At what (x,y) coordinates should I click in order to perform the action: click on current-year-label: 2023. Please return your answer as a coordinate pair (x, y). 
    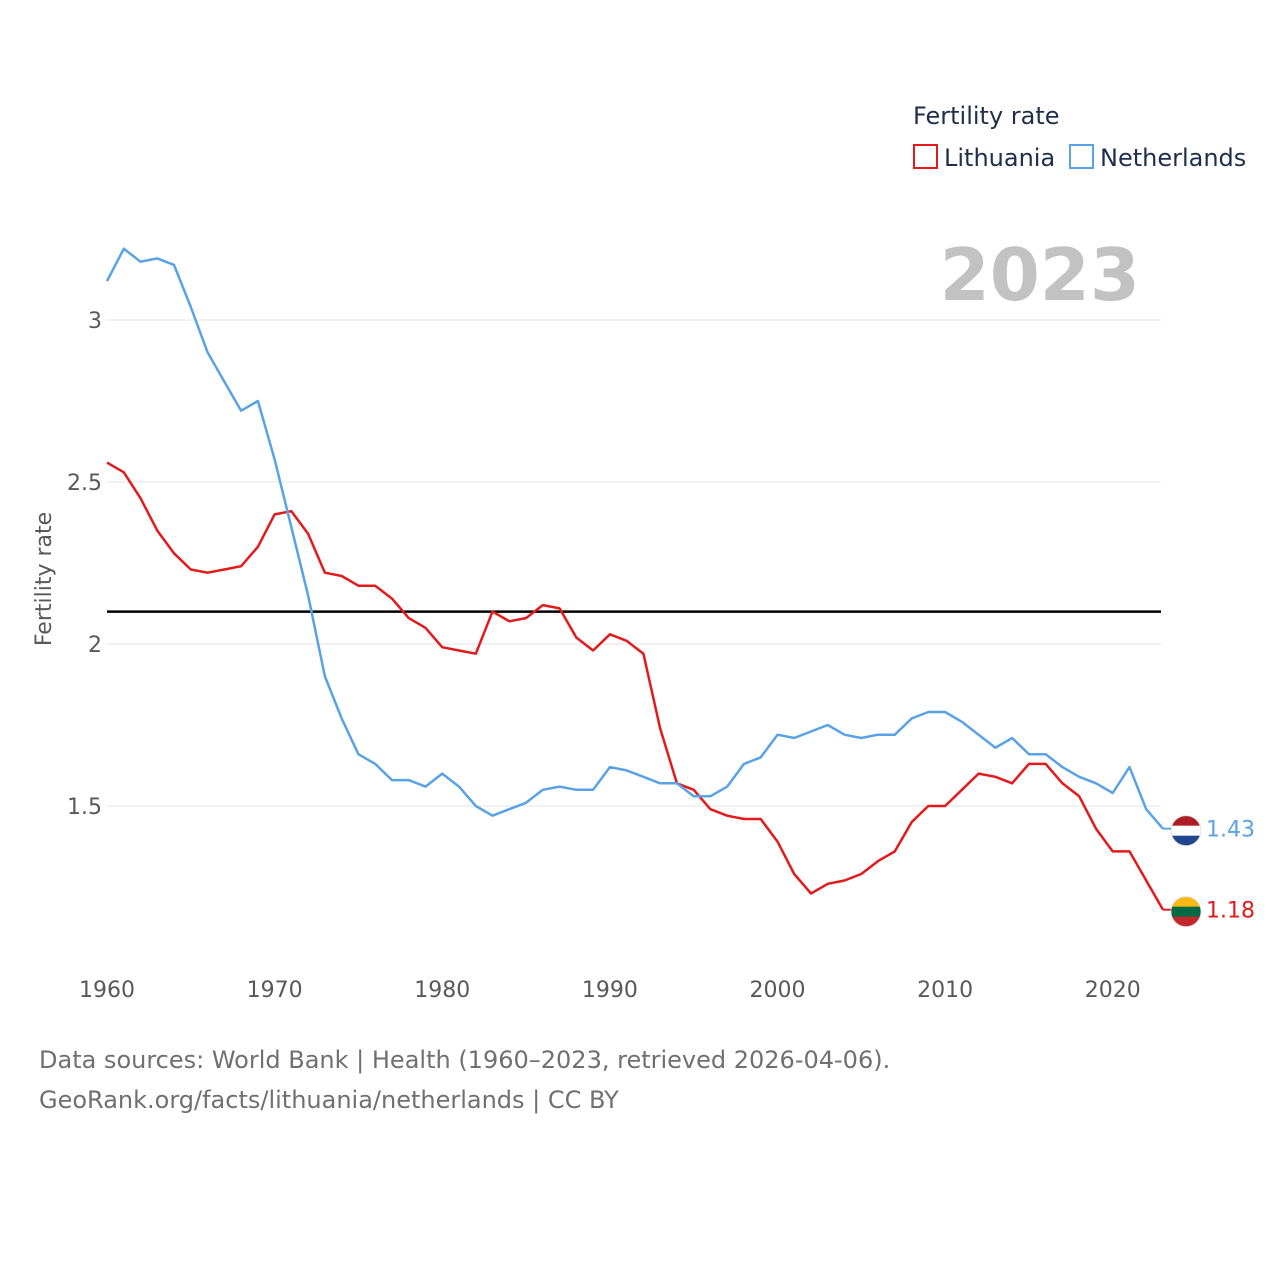
    Looking at the image, I should click on (1040, 275).